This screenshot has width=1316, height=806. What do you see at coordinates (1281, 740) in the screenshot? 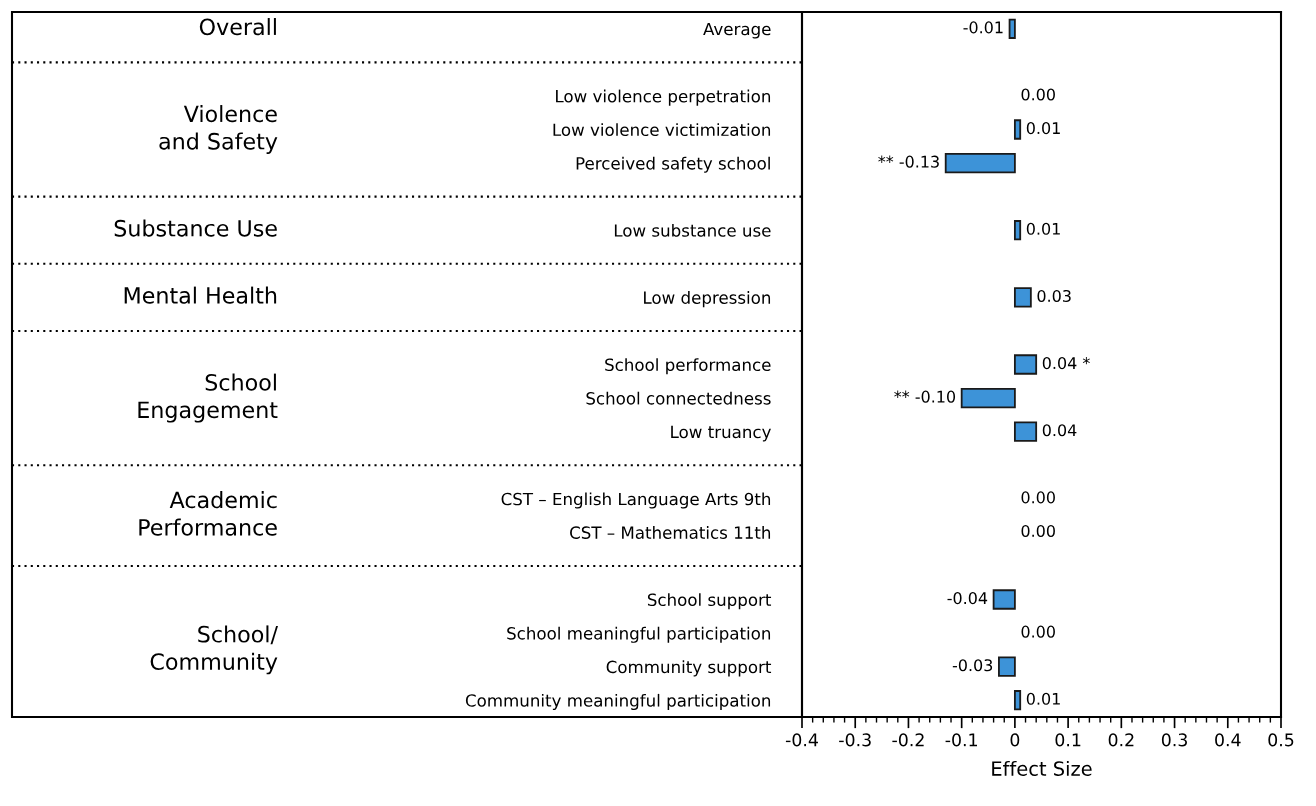
I see `x-tick-label: 0.5` at bounding box center [1281, 740].